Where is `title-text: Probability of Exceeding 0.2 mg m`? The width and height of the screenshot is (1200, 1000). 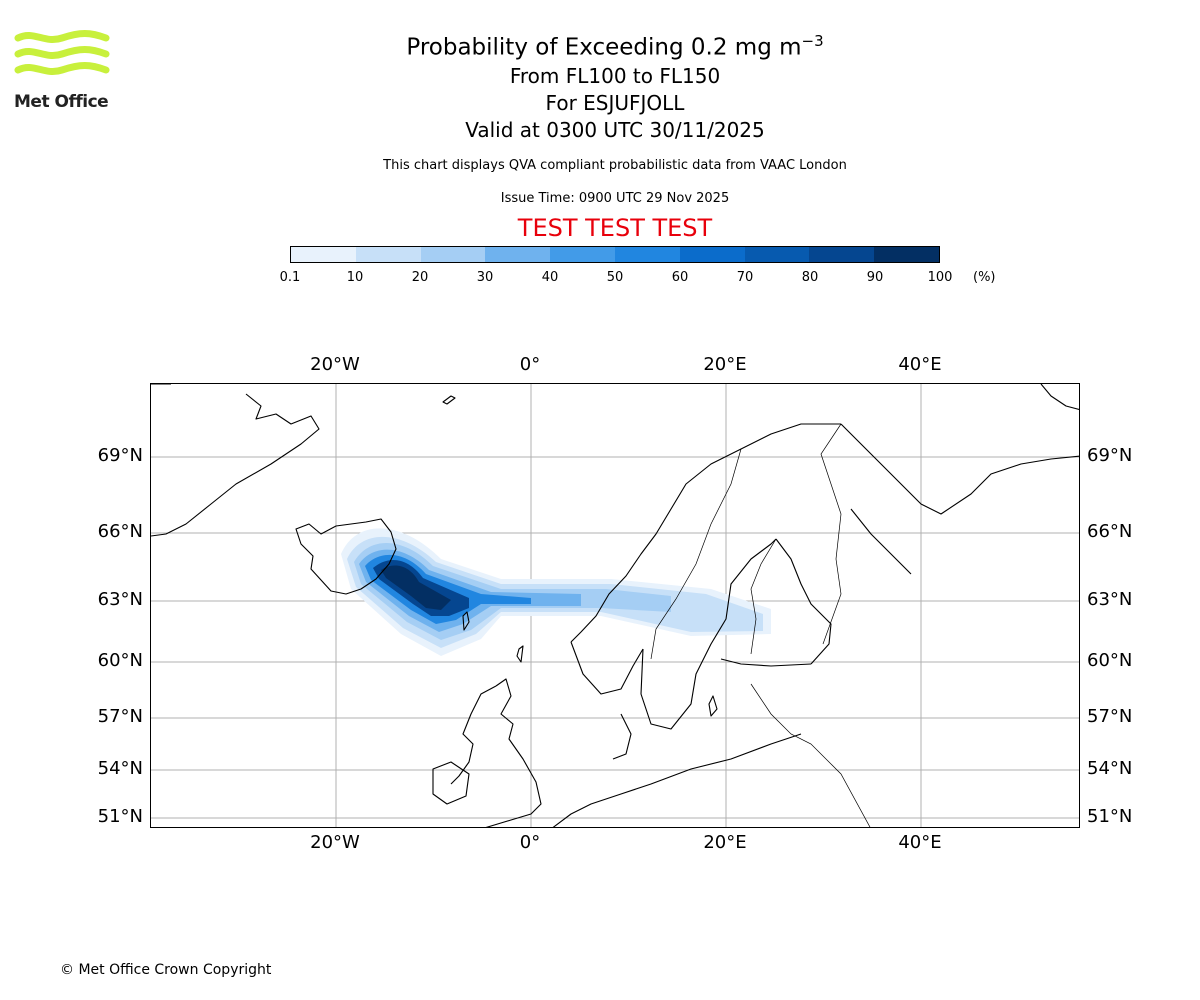
title-text: Probability of Exceeding 0.2 mg m is located at coordinates (604, 47).